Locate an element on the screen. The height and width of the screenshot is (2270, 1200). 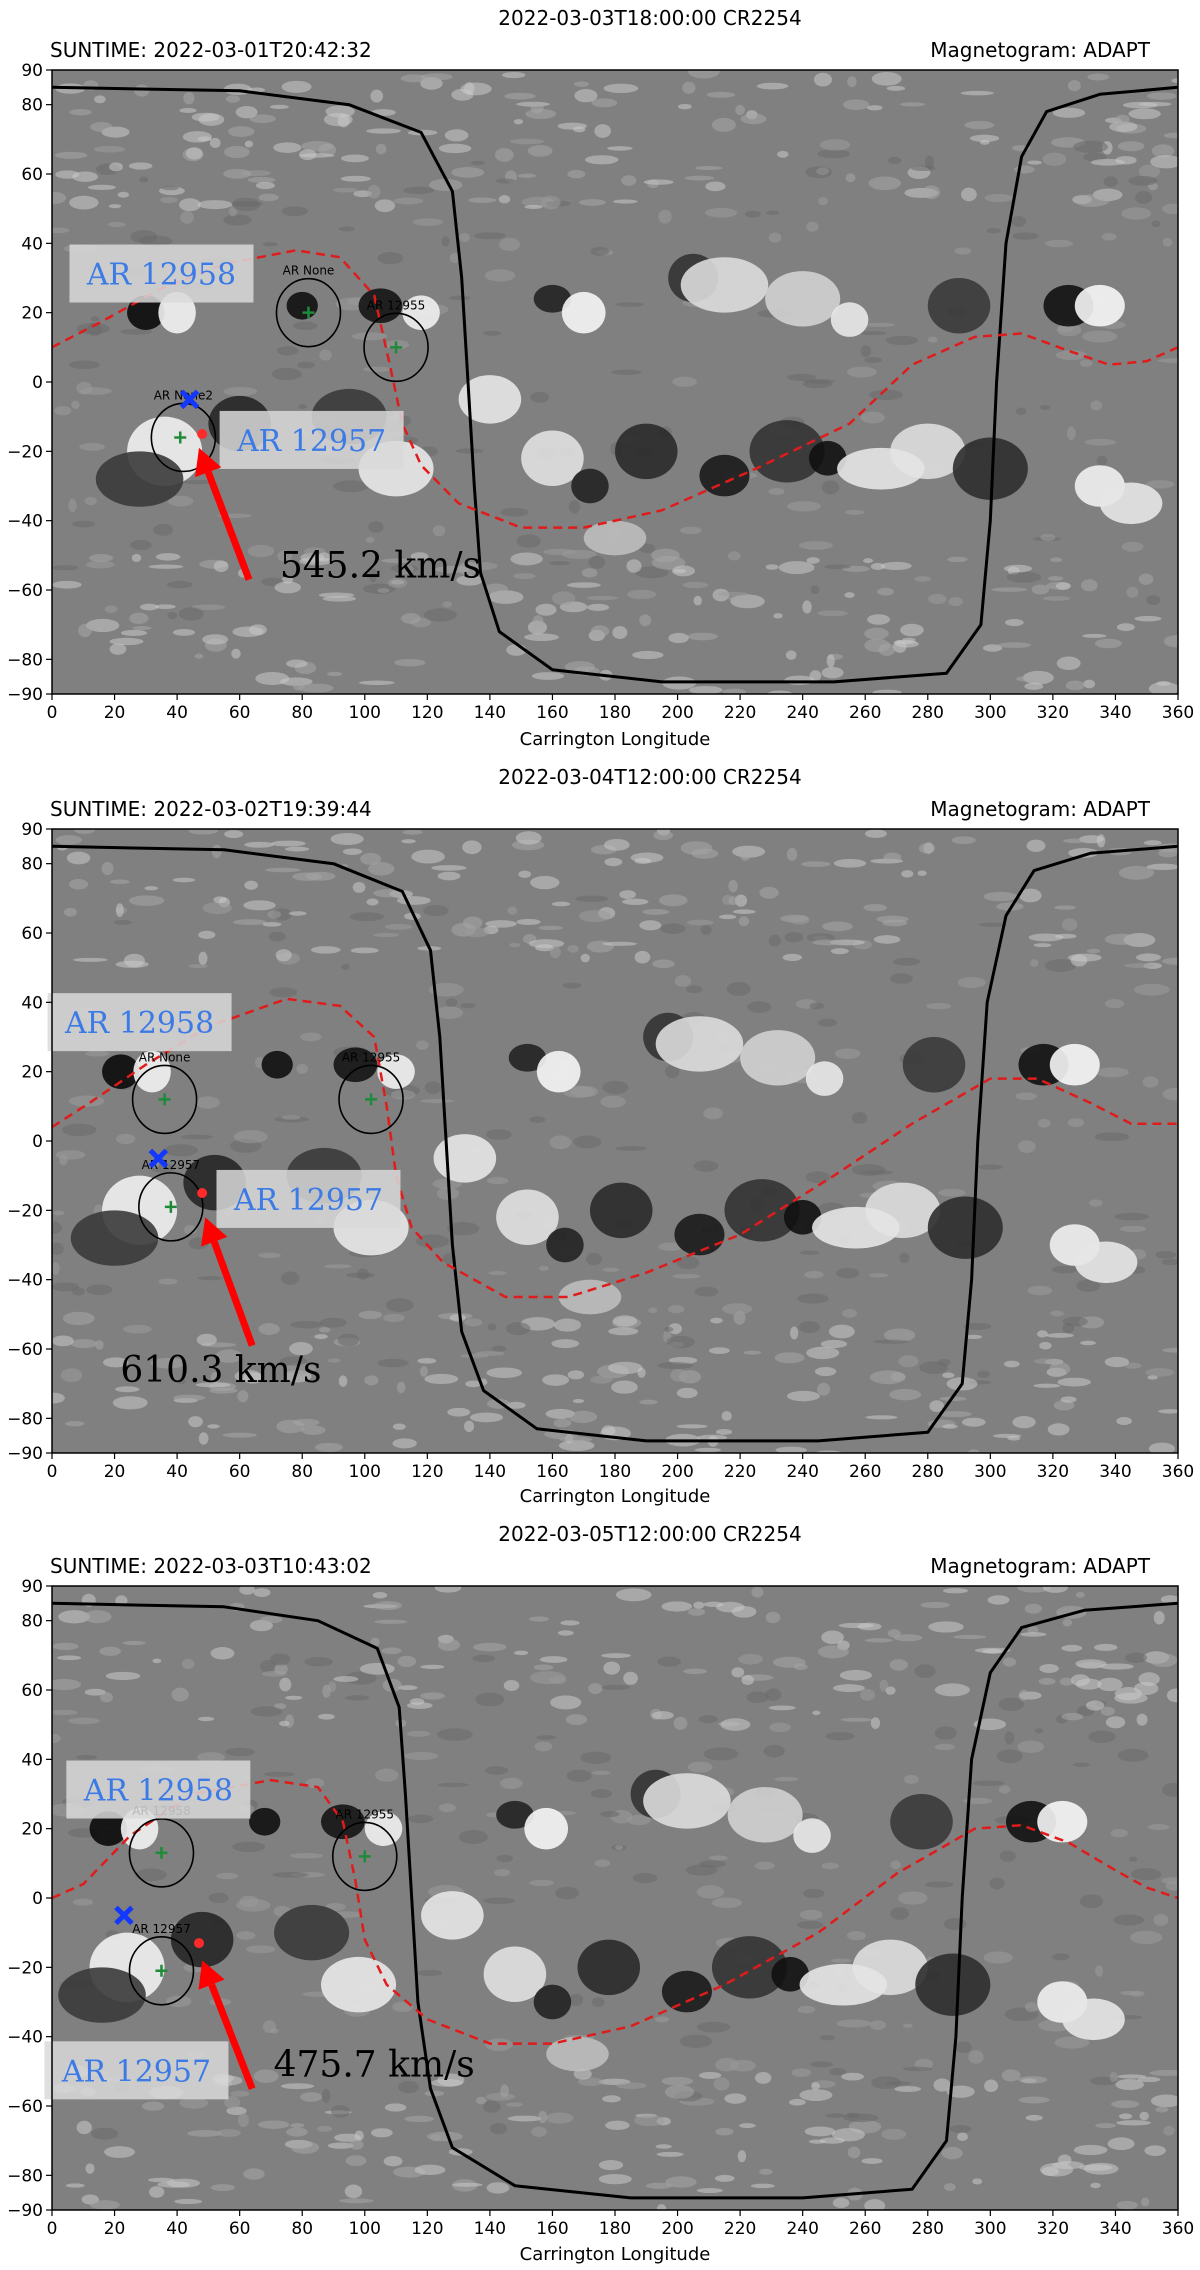
active-region-circle is located at coordinates (161, 1853).